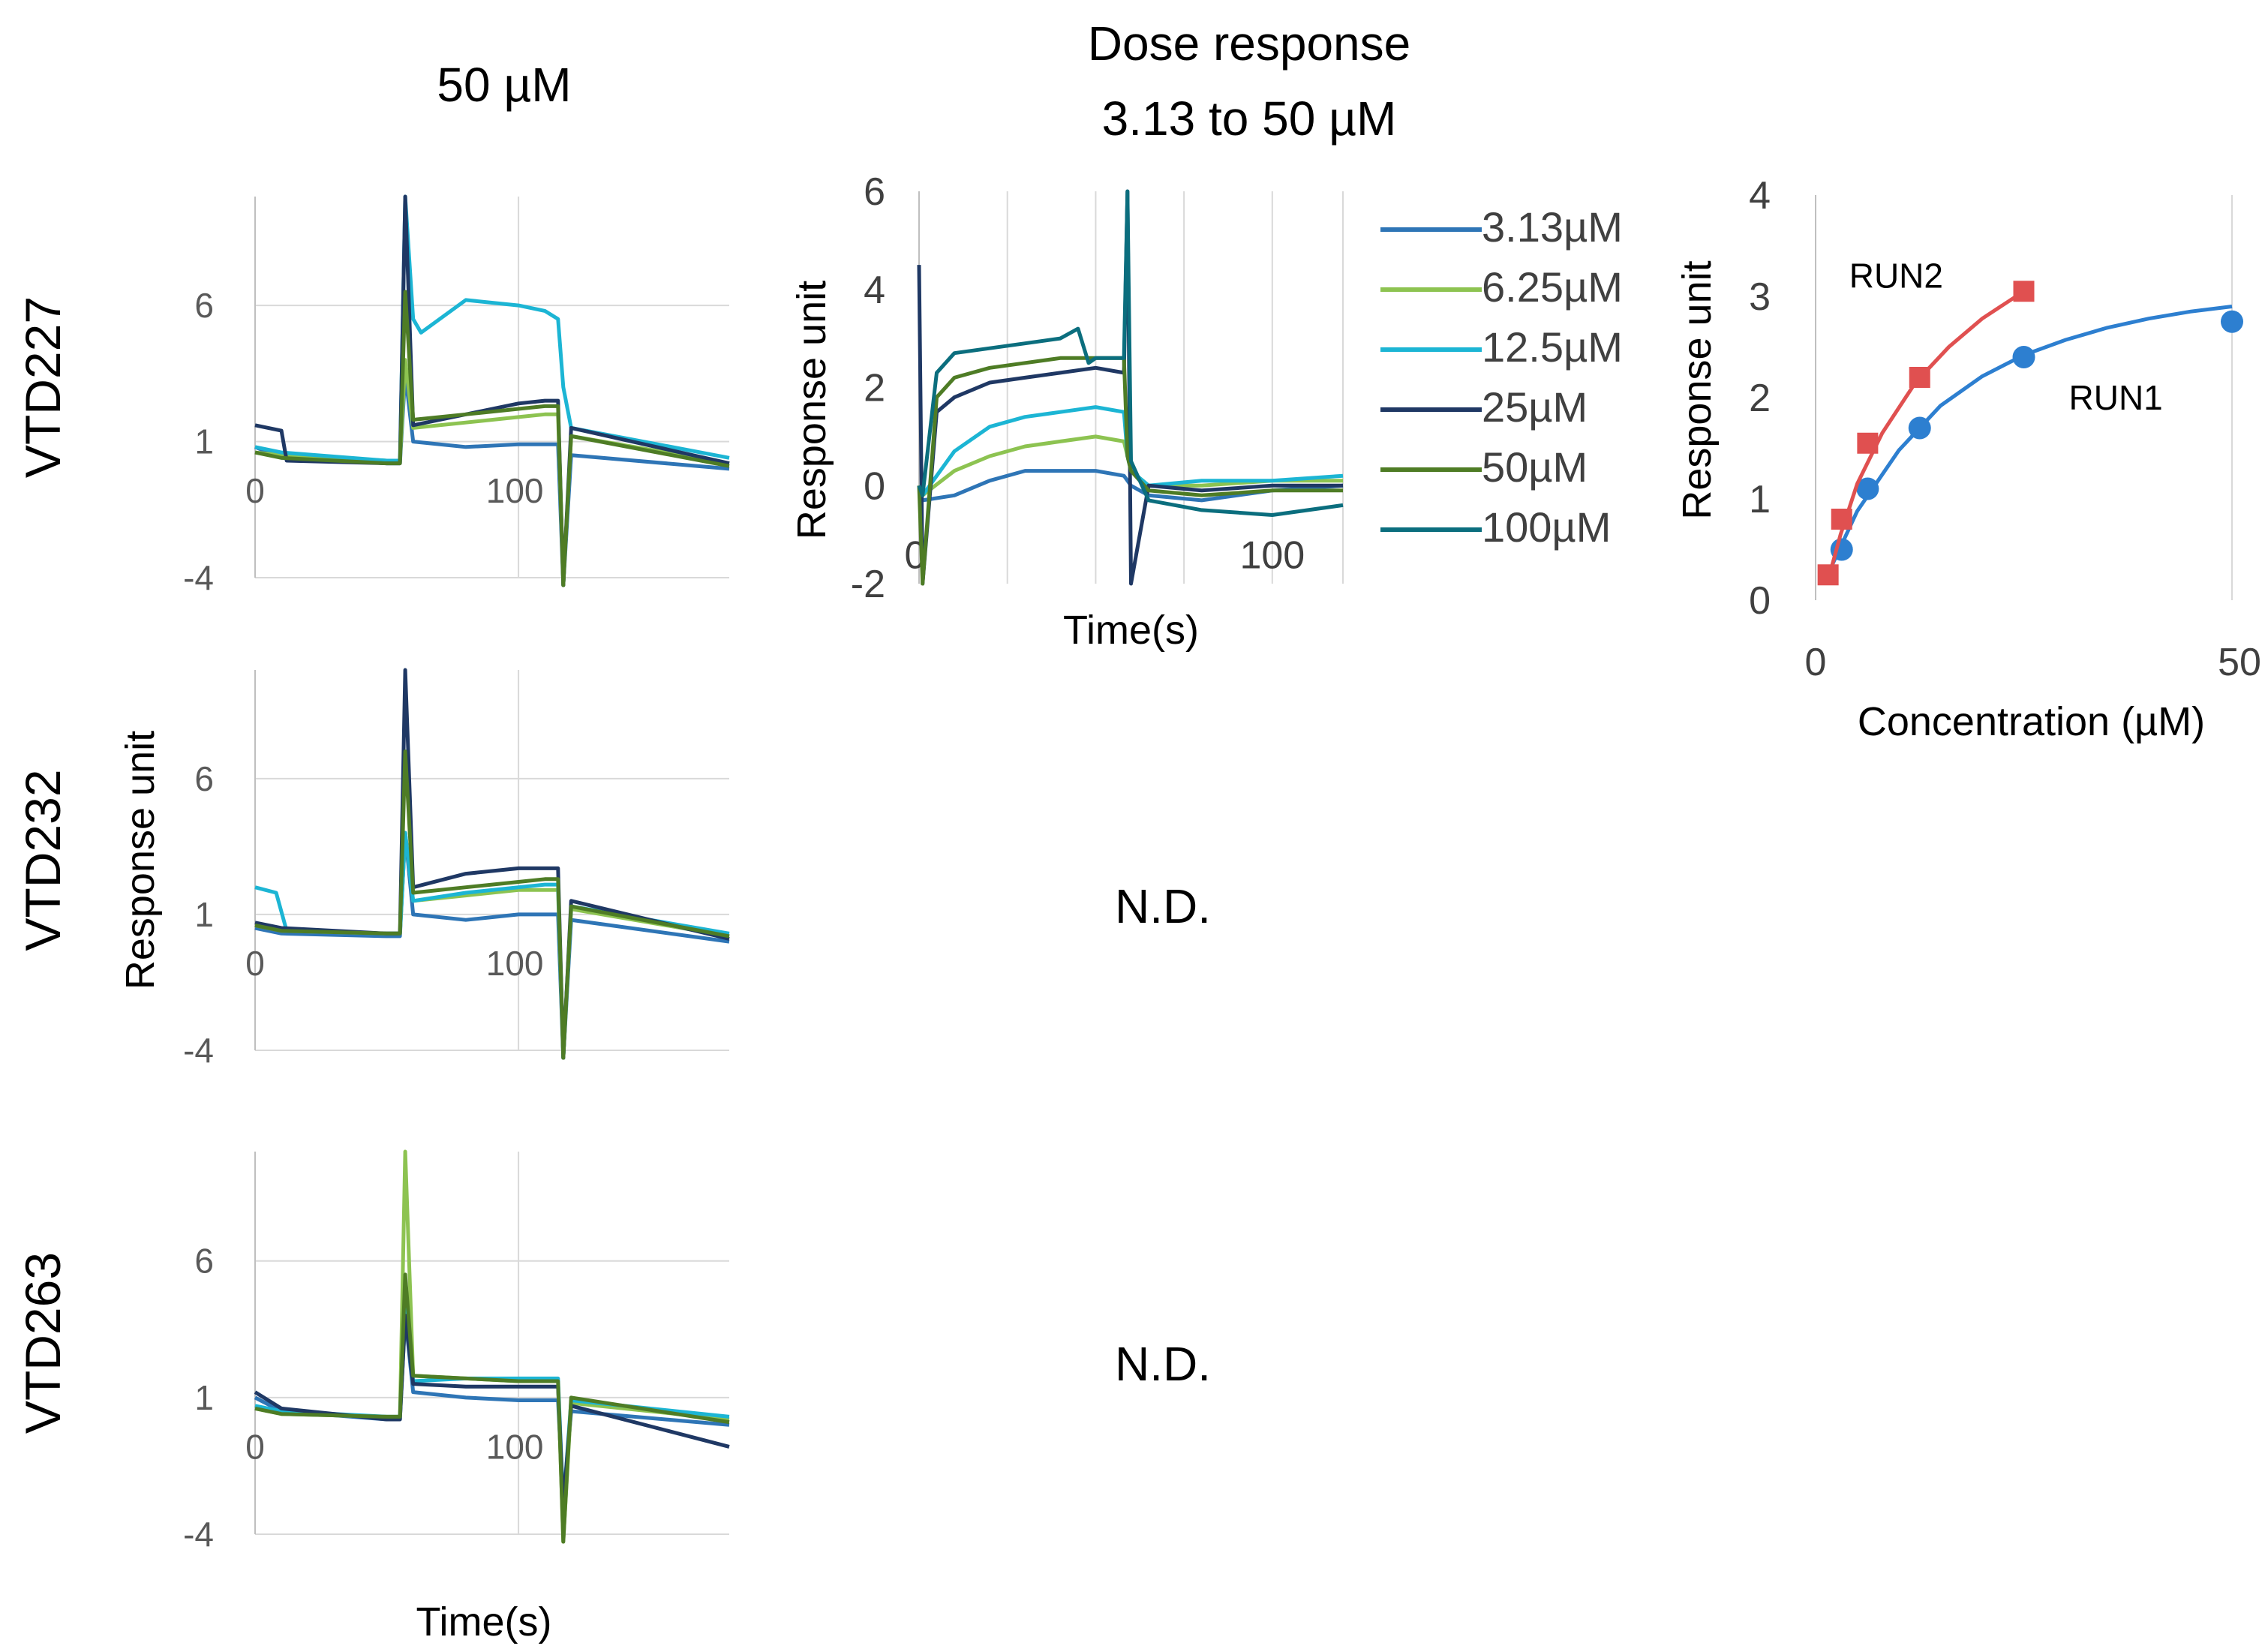  I want to click on chart-vtd263: -4 1 6 0 100 VTD263, so click(372, 1351).